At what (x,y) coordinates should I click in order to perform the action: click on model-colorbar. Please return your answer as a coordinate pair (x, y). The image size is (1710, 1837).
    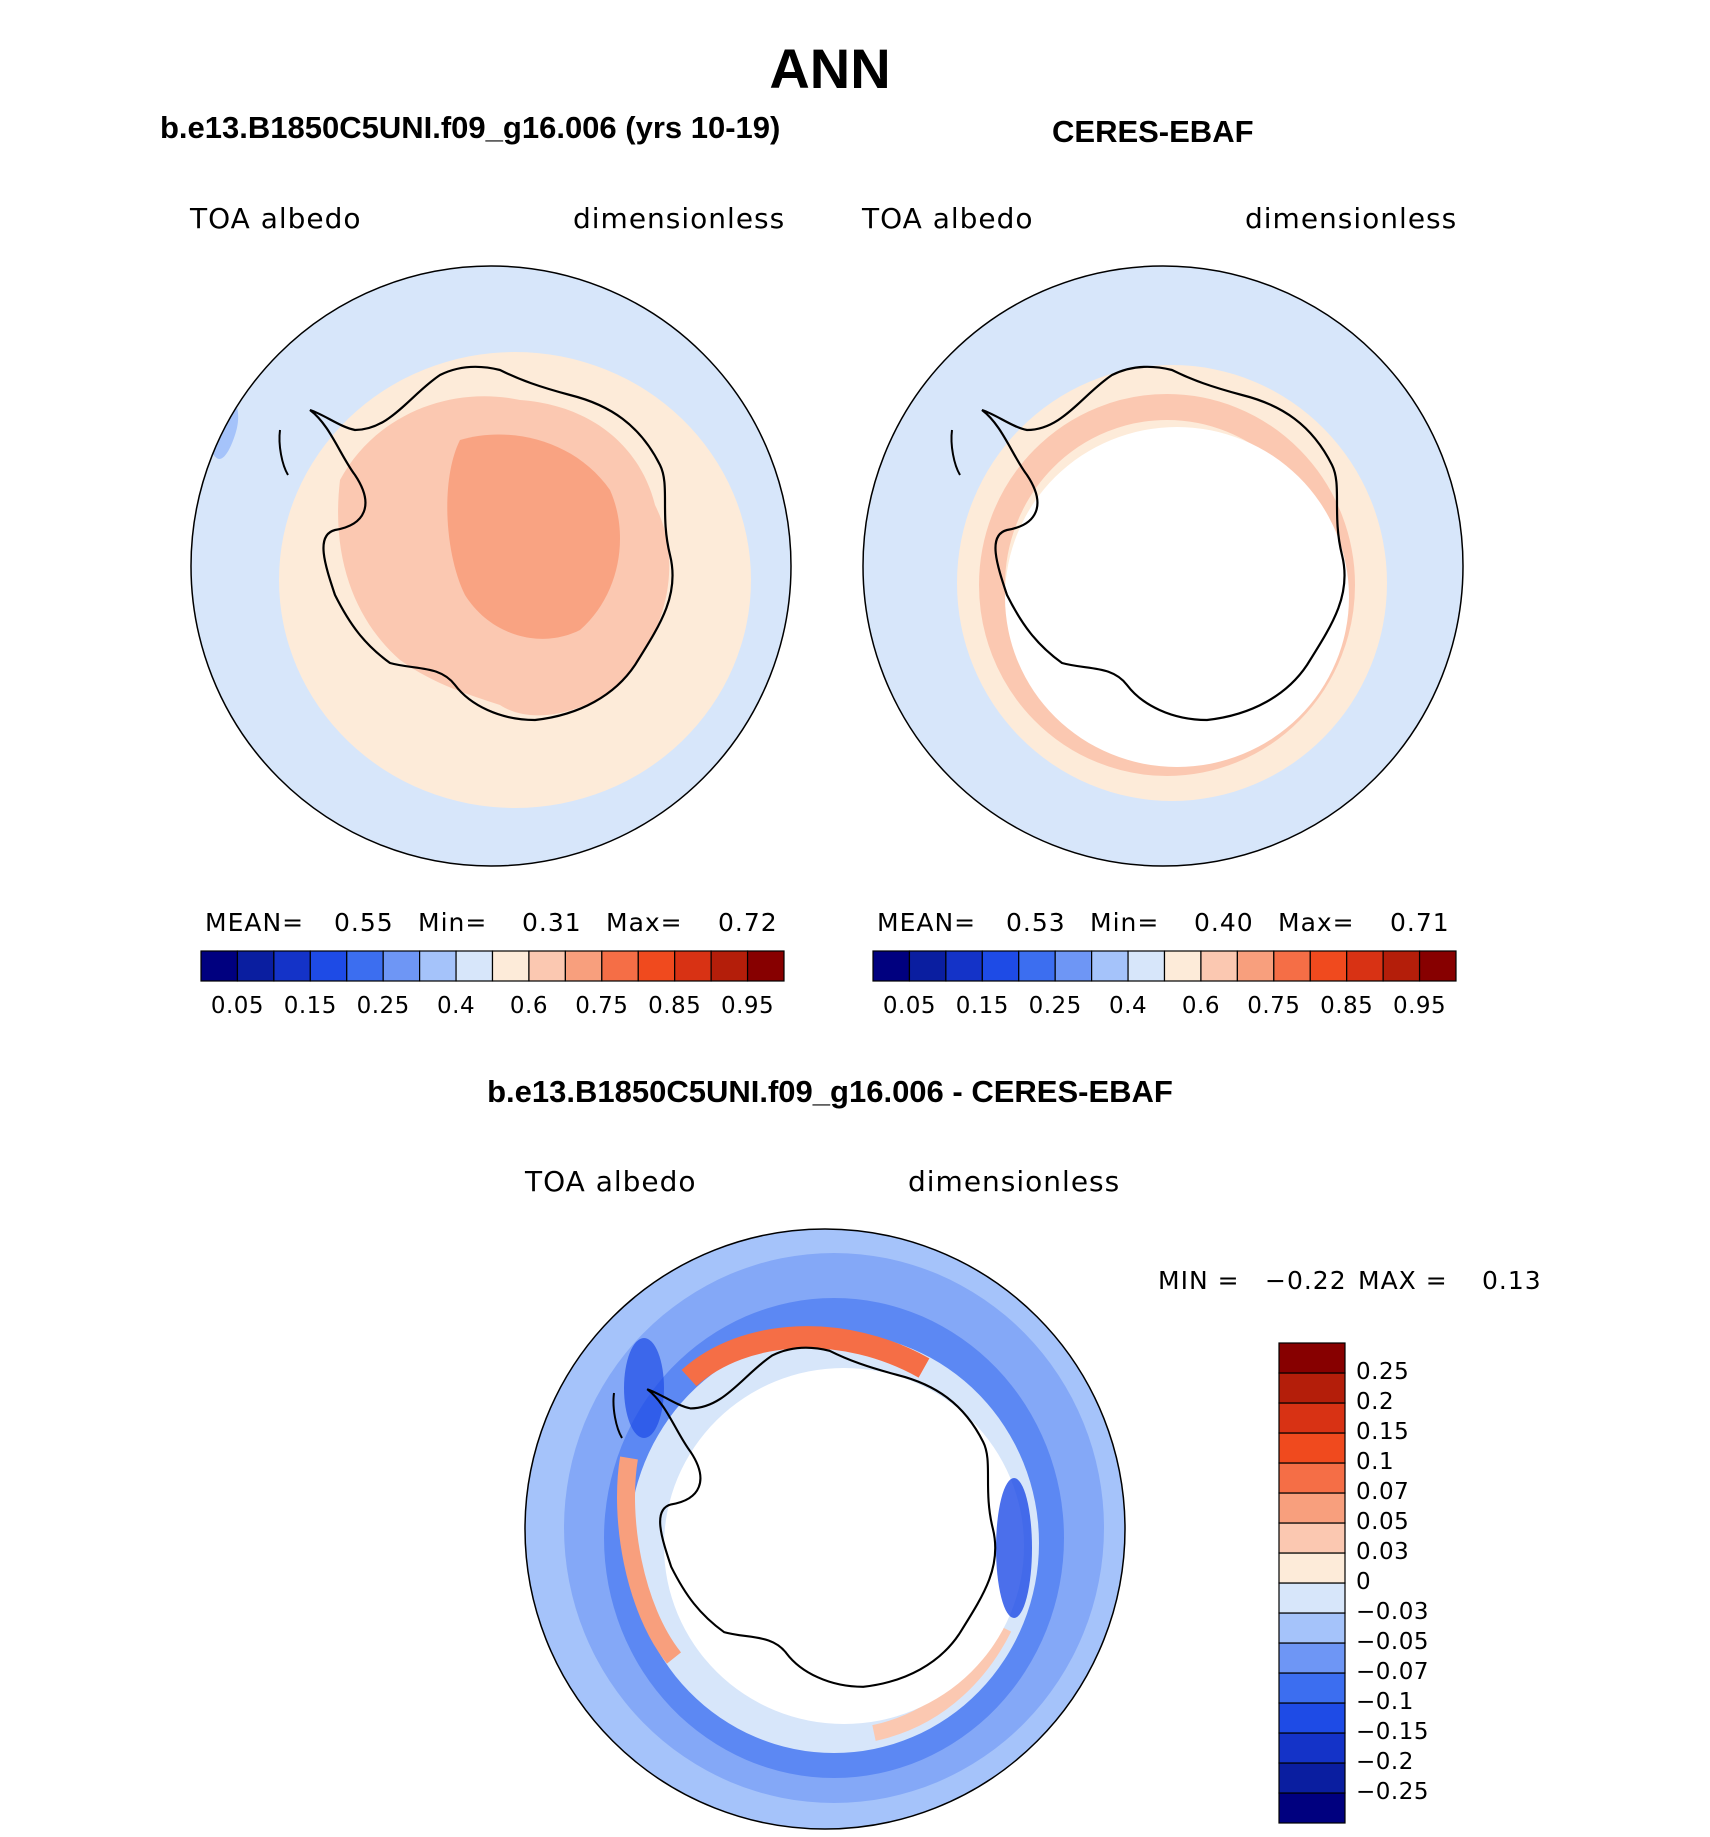
    Looking at the image, I should click on (492, 966).